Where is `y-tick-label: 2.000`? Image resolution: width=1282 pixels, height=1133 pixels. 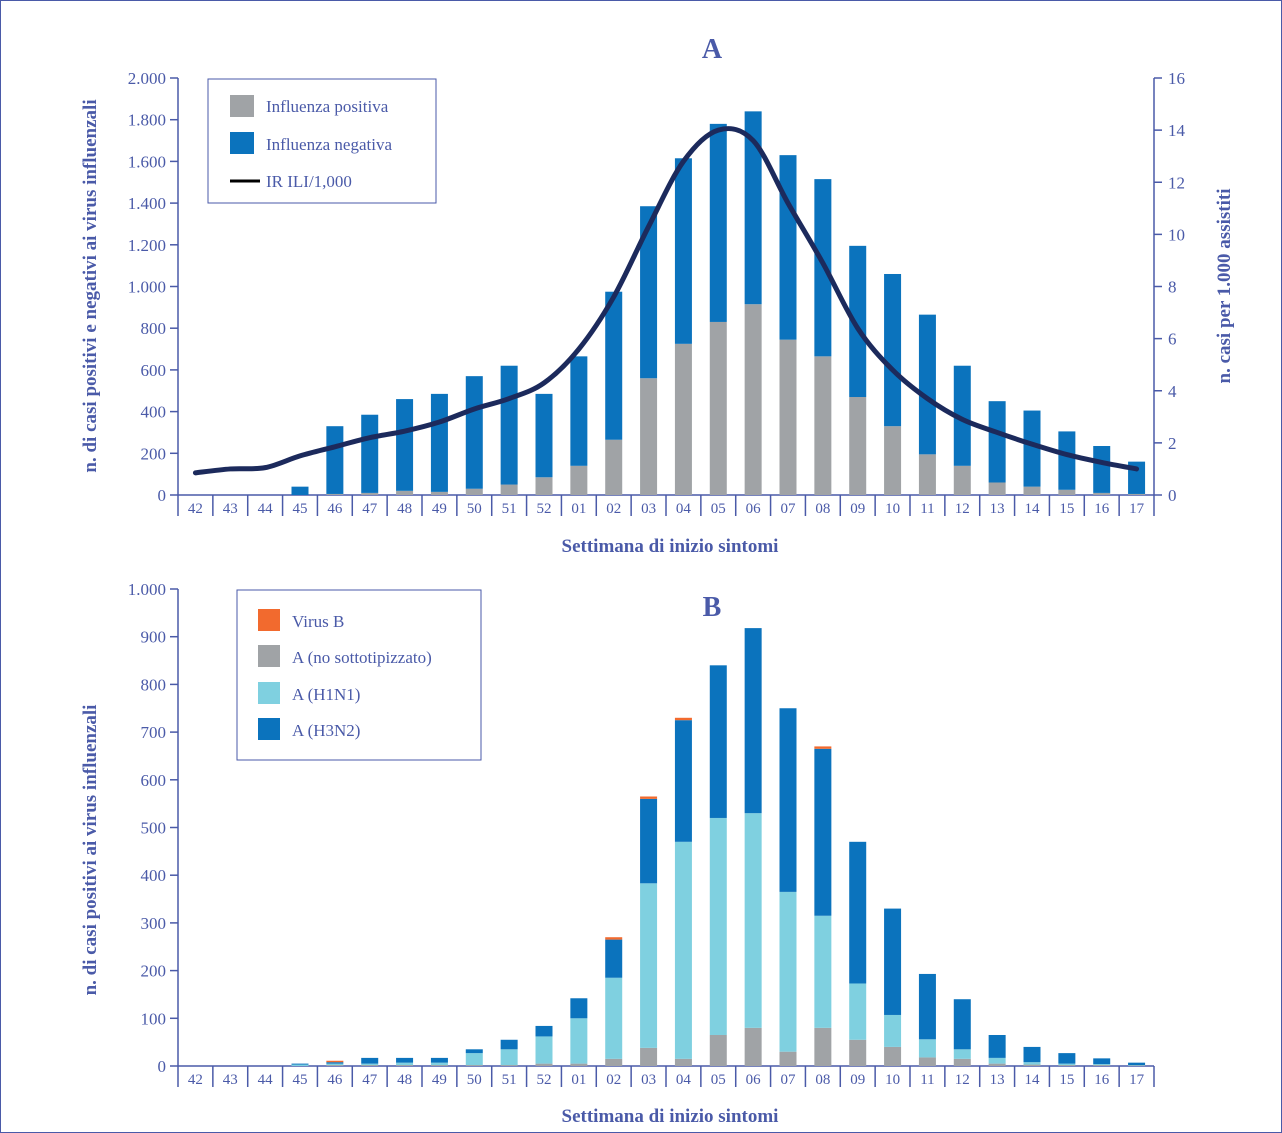
y-tick-label: 2.000 is located at coordinates (147, 78).